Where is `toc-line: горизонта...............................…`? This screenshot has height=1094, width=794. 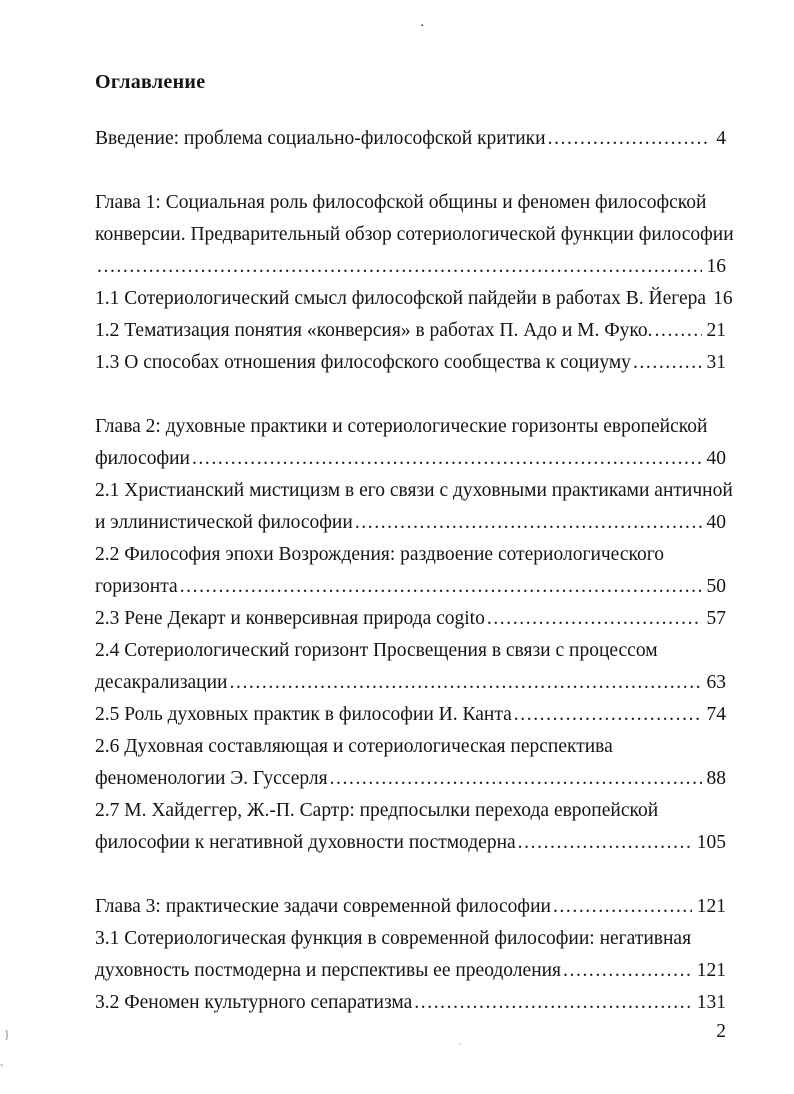
toc-line: горизонта...............................… is located at coordinates (410, 587).